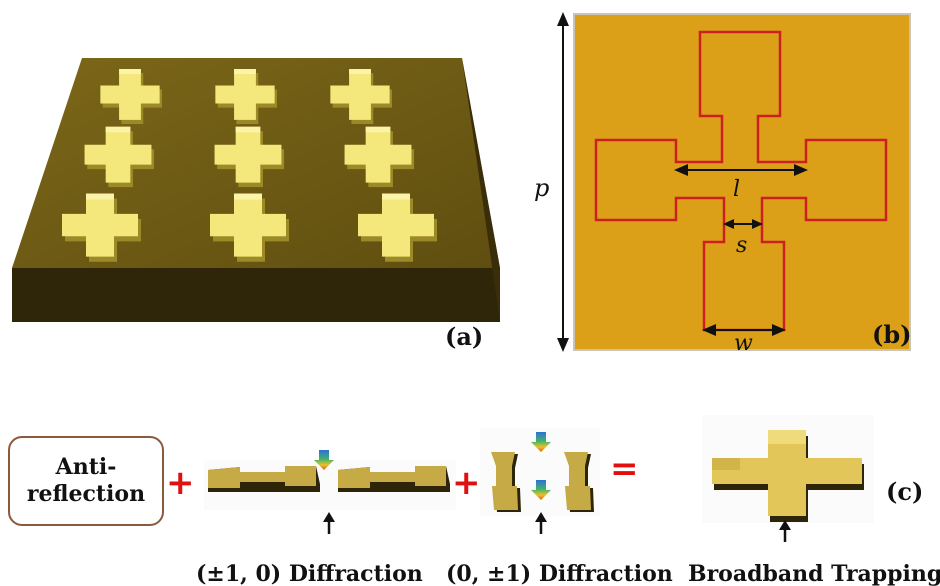 The height and width of the screenshot is (586, 940). Describe the element at coordinates (743, 224) in the screenshot. I see `dimension-s-arrow` at that location.